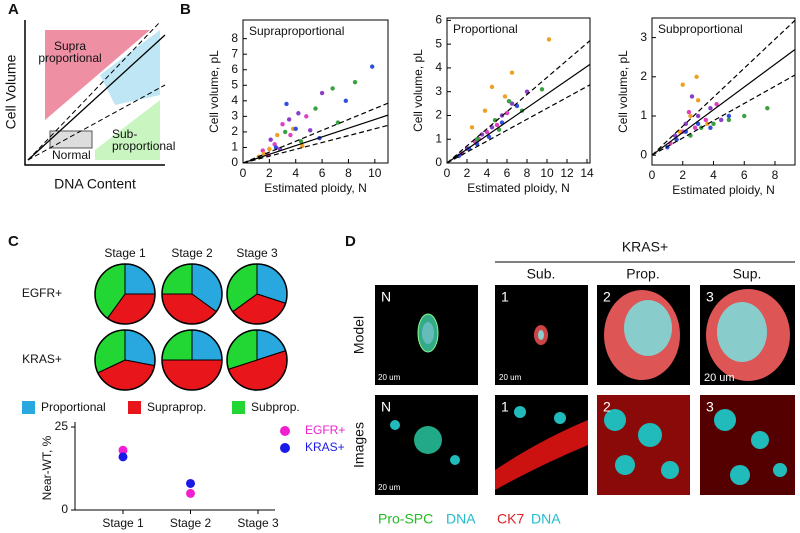 The height and width of the screenshot is (533, 800). Describe the element at coordinates (643, 76) in the screenshot. I see `y-tick-label: 2` at that location.